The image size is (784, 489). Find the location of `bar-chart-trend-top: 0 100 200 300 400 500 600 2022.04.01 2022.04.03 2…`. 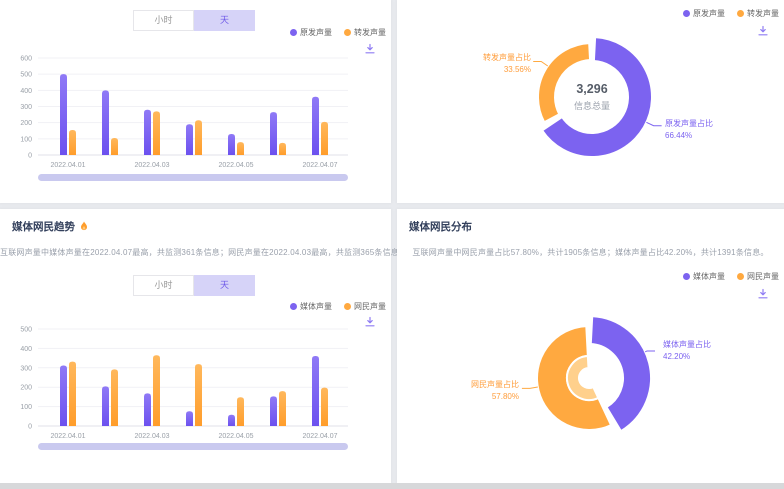

bar-chart-trend-top: 0 100 200 300 400 500 600 2022.04.01 2022.04.03 2… is located at coordinates (195, 112).